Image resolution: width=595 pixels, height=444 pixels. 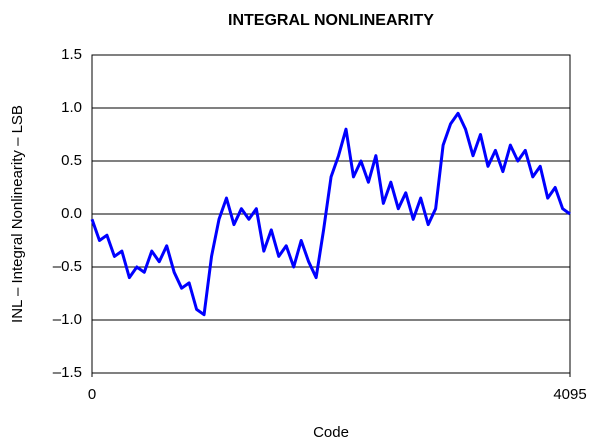 What do you see at coordinates (67, 319) in the screenshot?
I see `y-tick-label: –1.0` at bounding box center [67, 319].